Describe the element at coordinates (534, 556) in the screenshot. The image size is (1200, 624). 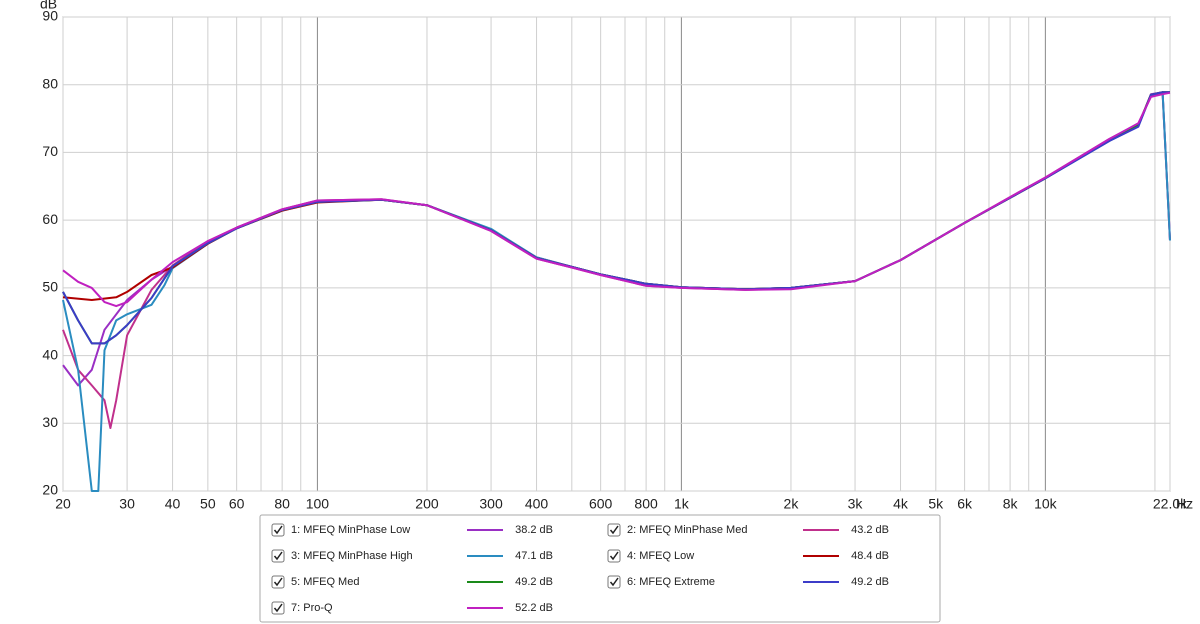
I see `legend-level: 47.1 dB` at that location.